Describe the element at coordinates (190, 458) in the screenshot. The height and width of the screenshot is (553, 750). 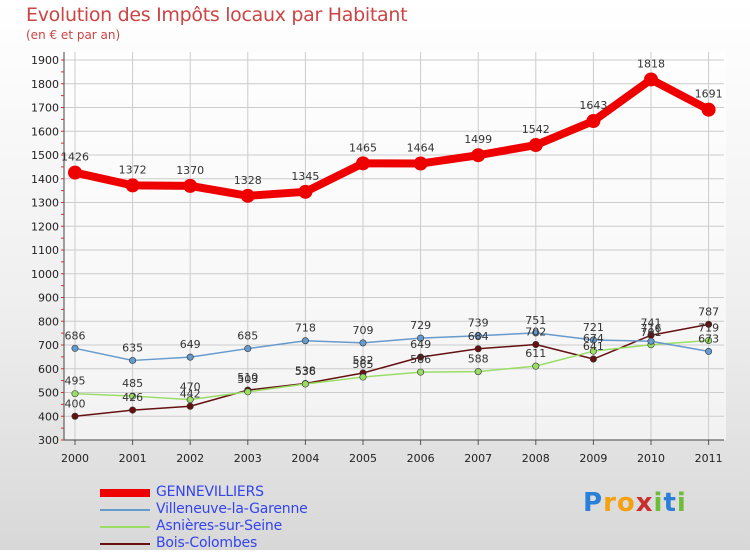
I see `x-tick-label: 2002` at that location.